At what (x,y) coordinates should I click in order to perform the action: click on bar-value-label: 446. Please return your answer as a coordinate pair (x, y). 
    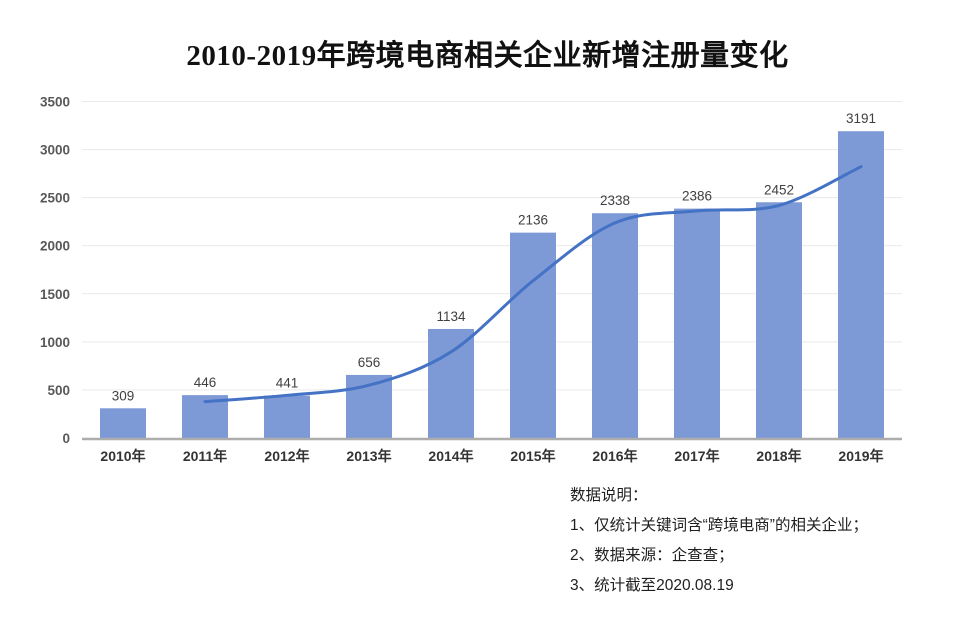
    Looking at the image, I should click on (205, 382).